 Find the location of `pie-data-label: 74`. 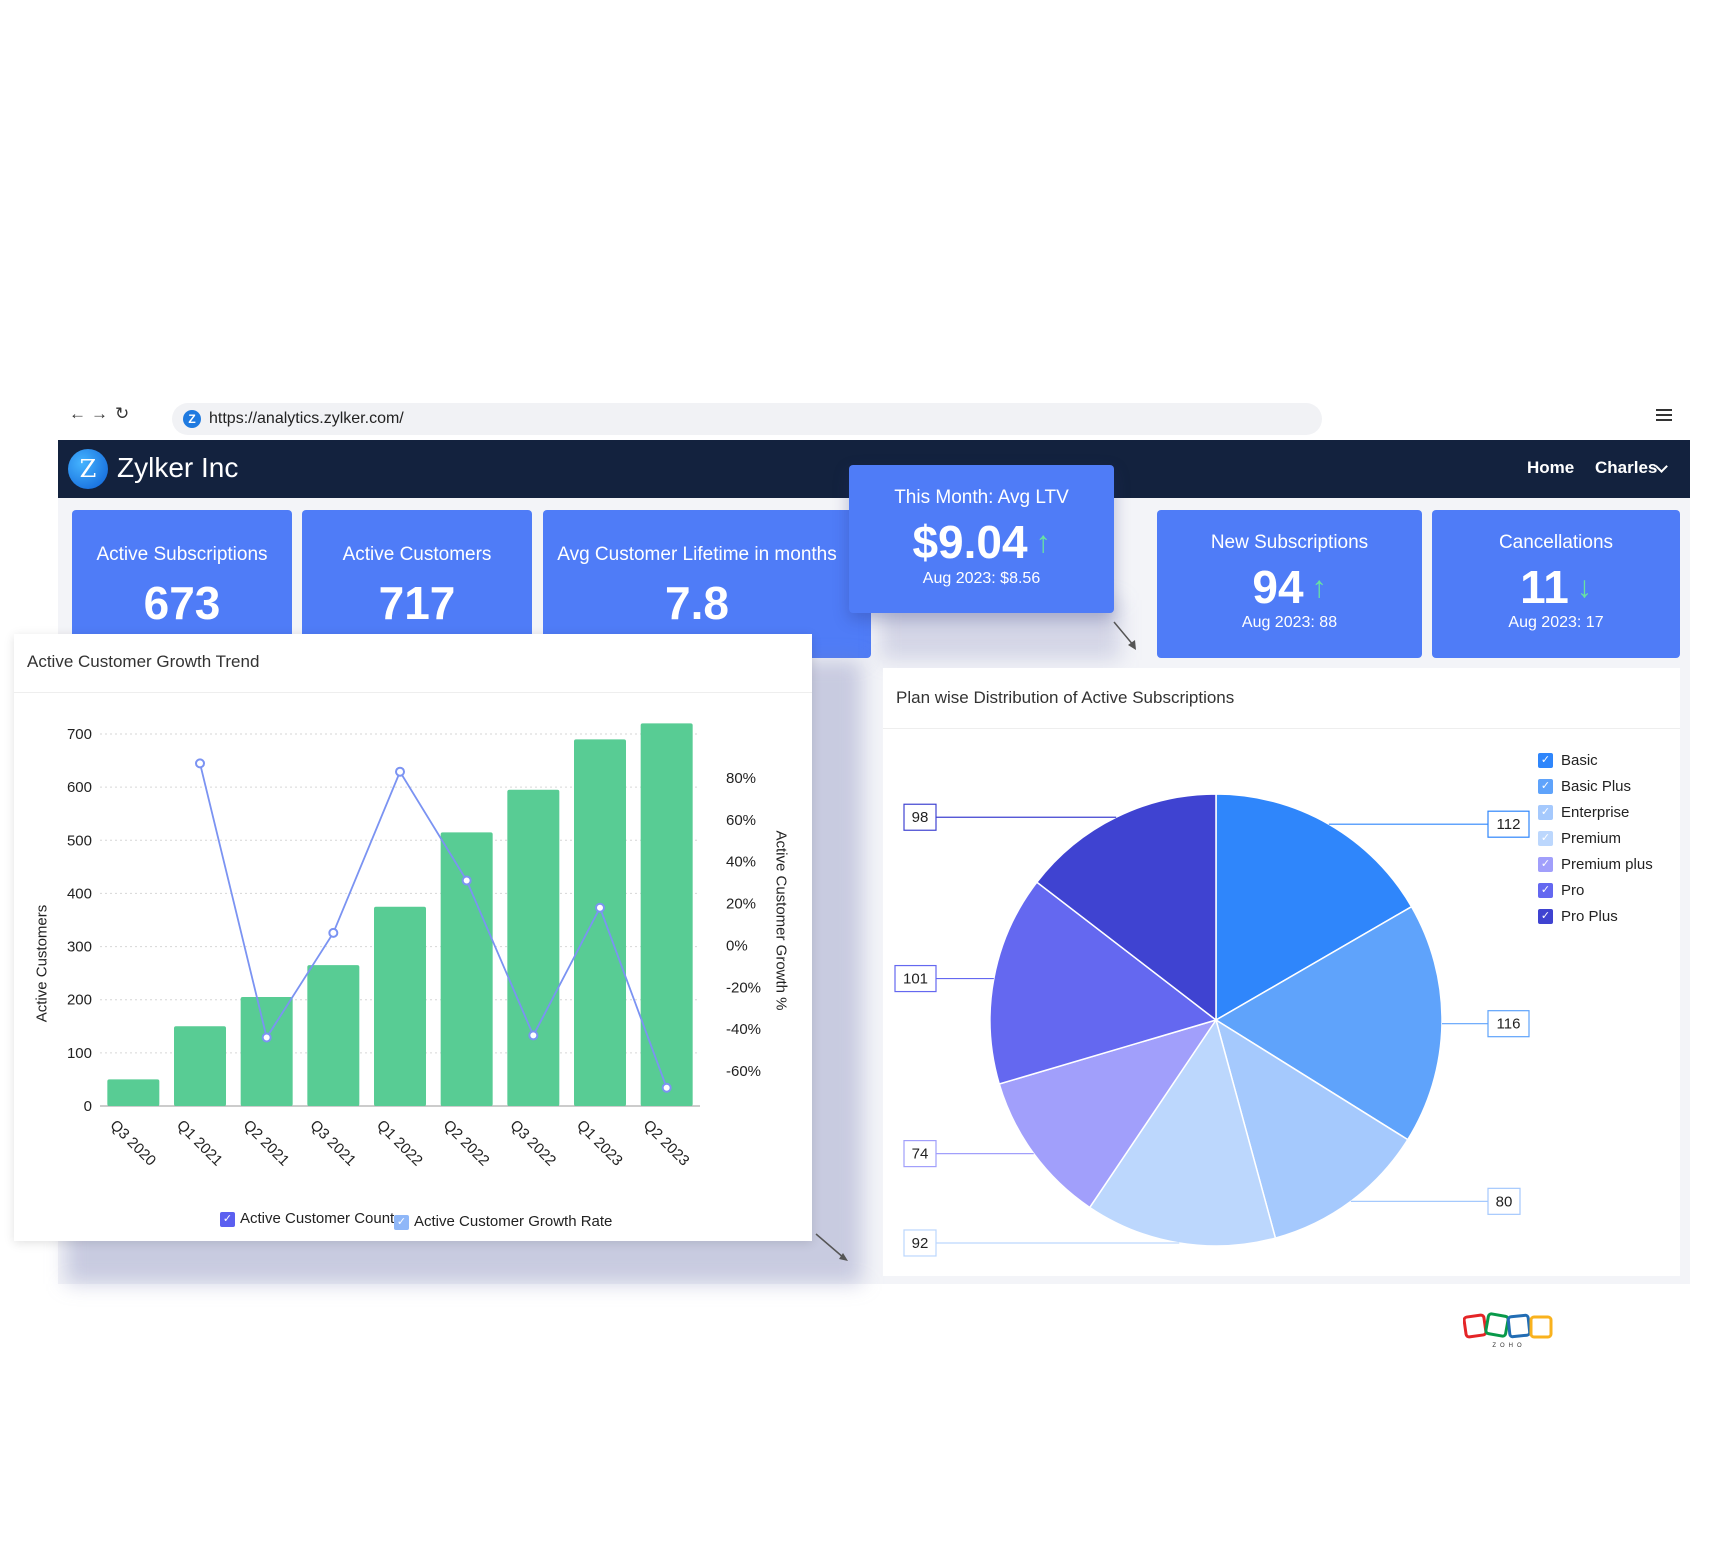

pie-data-label: 74 is located at coordinates (920, 1154).